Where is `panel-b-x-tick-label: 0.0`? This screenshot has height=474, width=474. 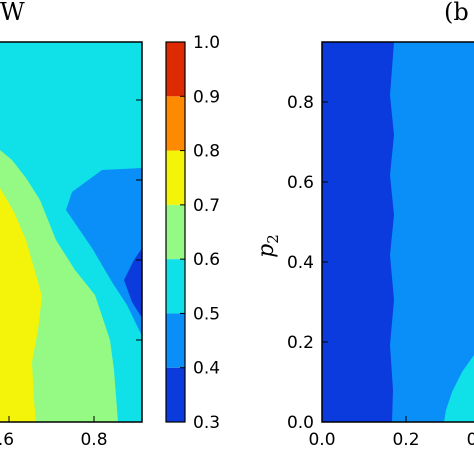 panel-b-x-tick-label: 0.0 is located at coordinates (321, 440).